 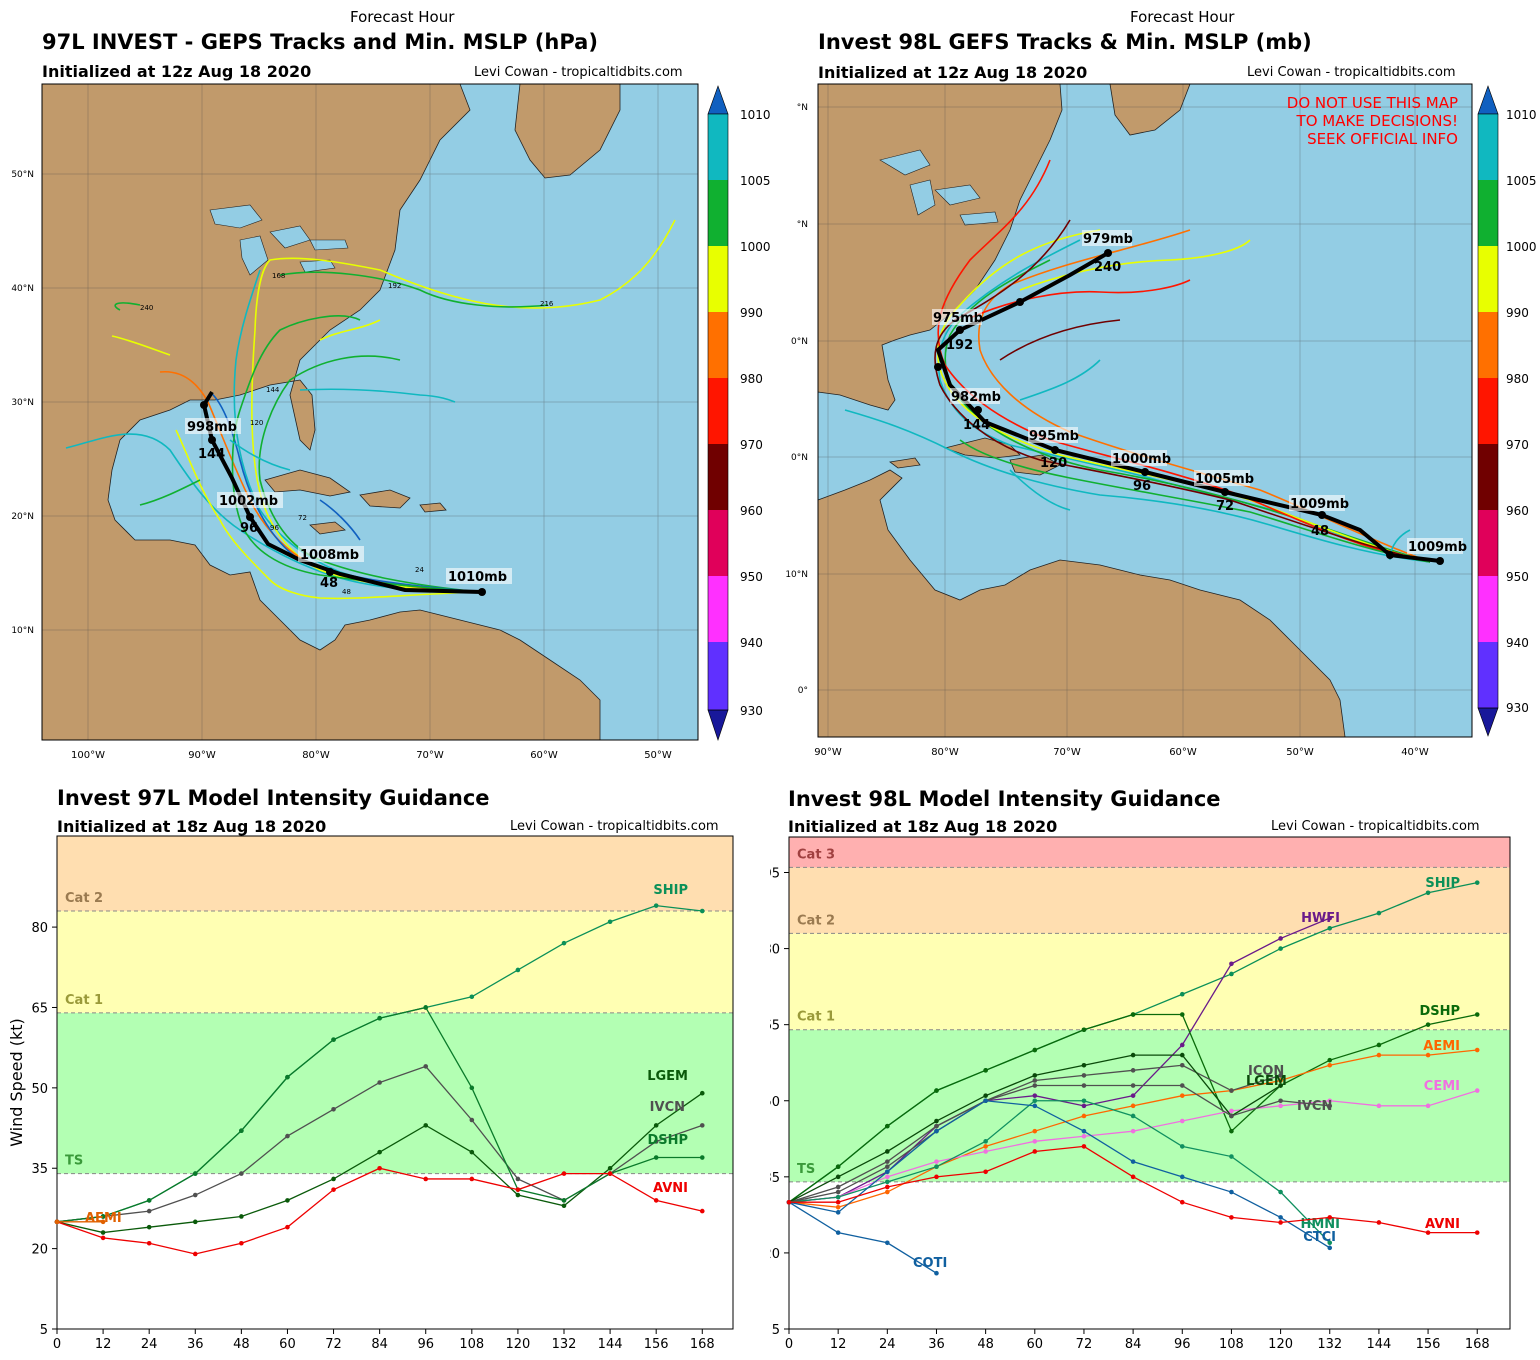 I want to click on mean-label: 1005mb, so click(x=1224, y=479).